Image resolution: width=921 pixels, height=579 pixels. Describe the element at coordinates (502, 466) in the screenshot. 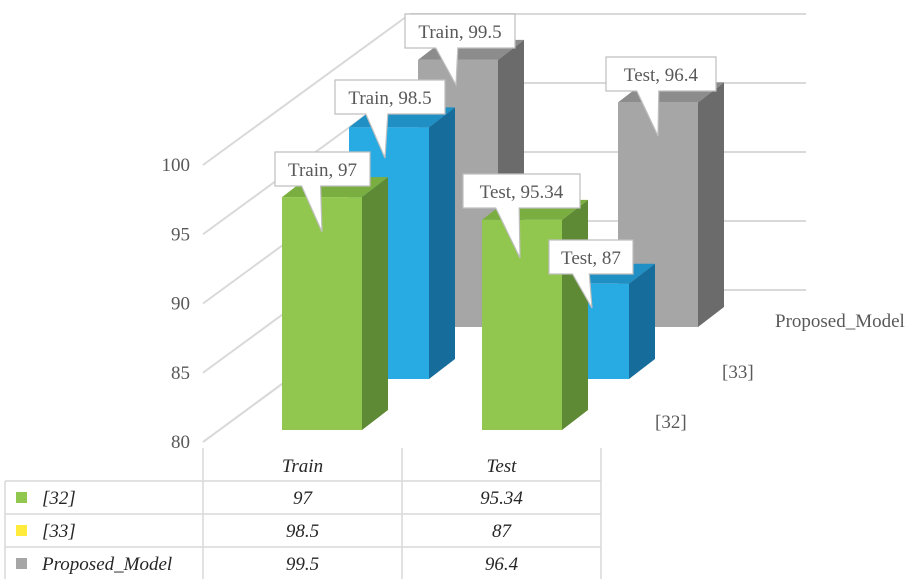

I see `table-header-test: Test` at that location.